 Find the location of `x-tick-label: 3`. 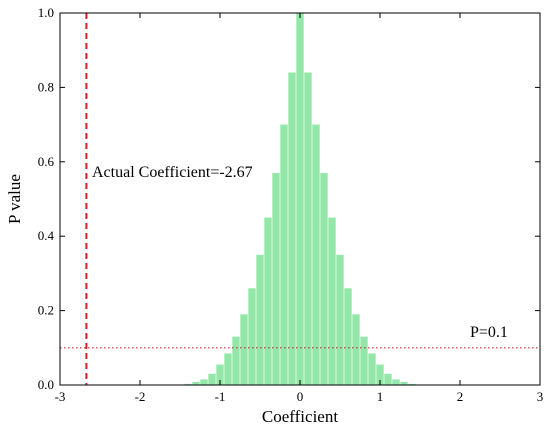

x-tick-label: 3 is located at coordinates (540, 396).